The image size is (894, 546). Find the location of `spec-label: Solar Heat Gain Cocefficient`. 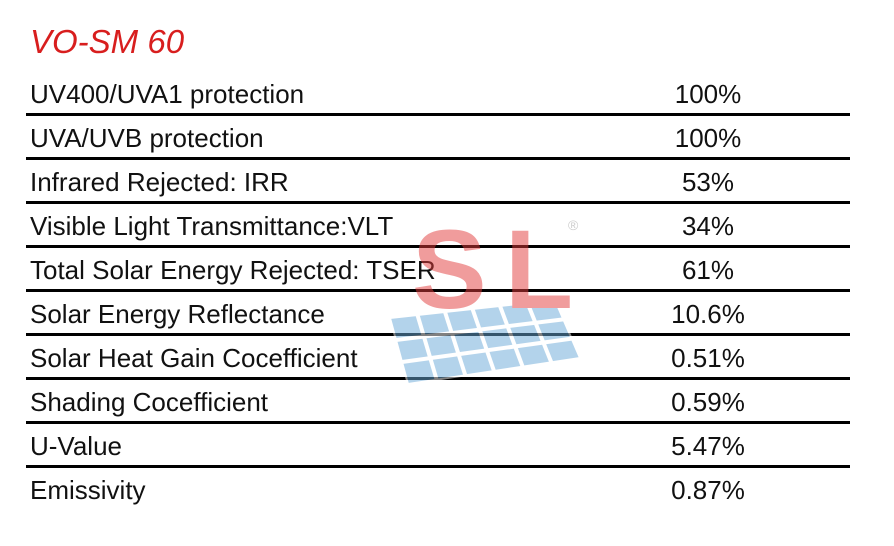

spec-label: Solar Heat Gain Cocefficient is located at coordinates (194, 358).